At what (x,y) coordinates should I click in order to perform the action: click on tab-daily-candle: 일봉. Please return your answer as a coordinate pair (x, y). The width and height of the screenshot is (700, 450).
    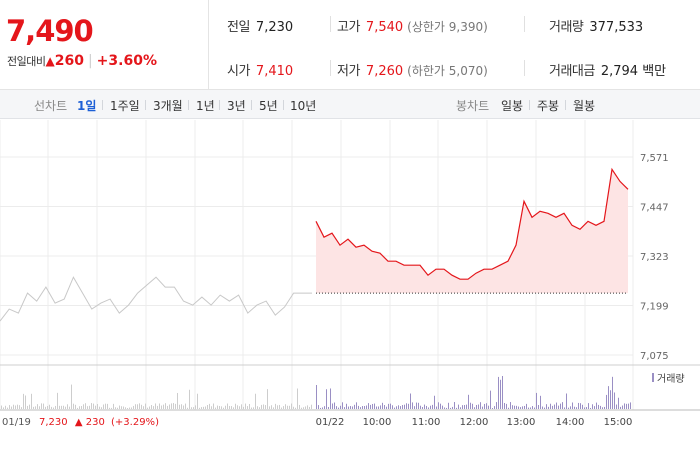
    Looking at the image, I should click on (512, 106).